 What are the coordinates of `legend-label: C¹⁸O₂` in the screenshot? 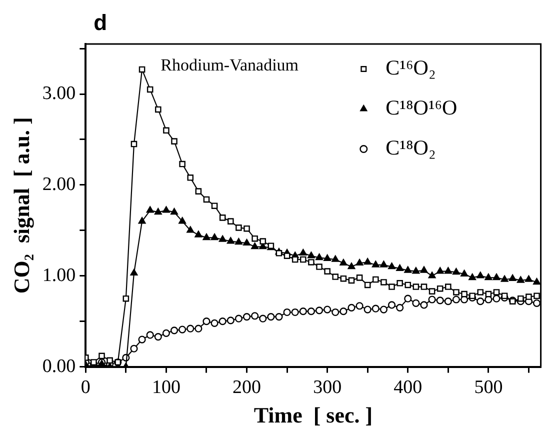 It's located at (411, 148).